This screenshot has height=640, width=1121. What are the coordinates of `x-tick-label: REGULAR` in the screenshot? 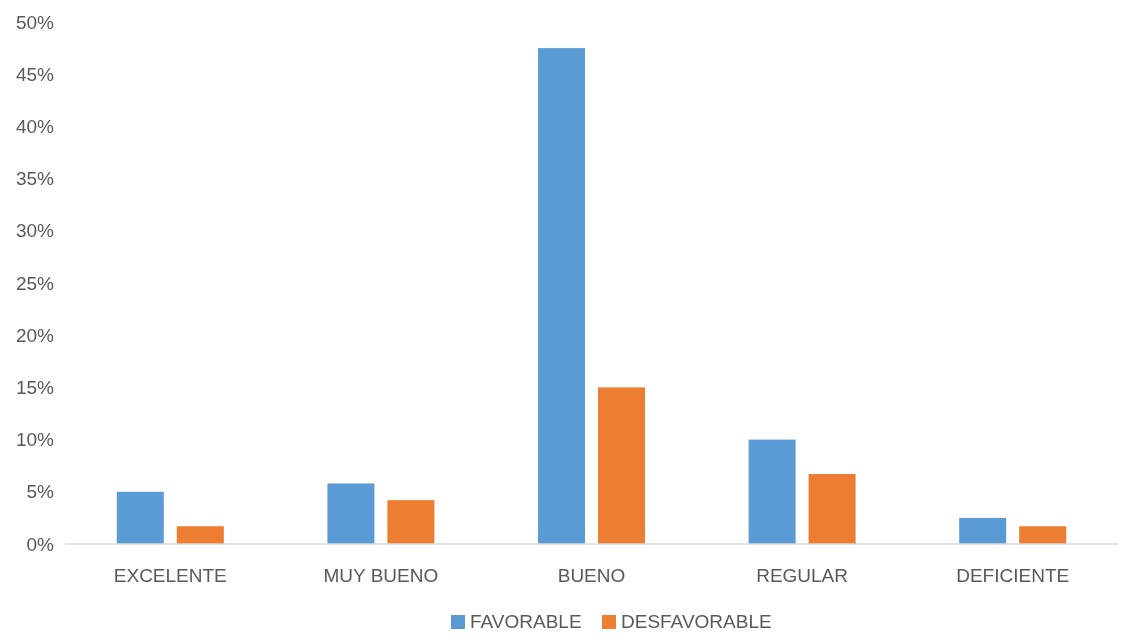 It's located at (802, 575).